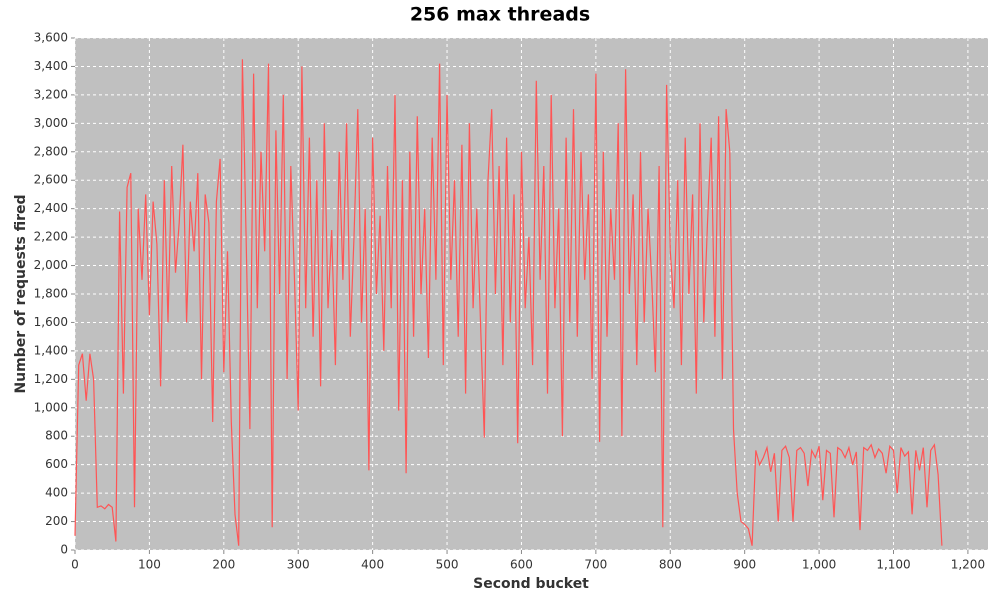 The width and height of the screenshot is (1000, 600). Describe the element at coordinates (56, 464) in the screenshot. I see `y-tick-label: 600` at that location.